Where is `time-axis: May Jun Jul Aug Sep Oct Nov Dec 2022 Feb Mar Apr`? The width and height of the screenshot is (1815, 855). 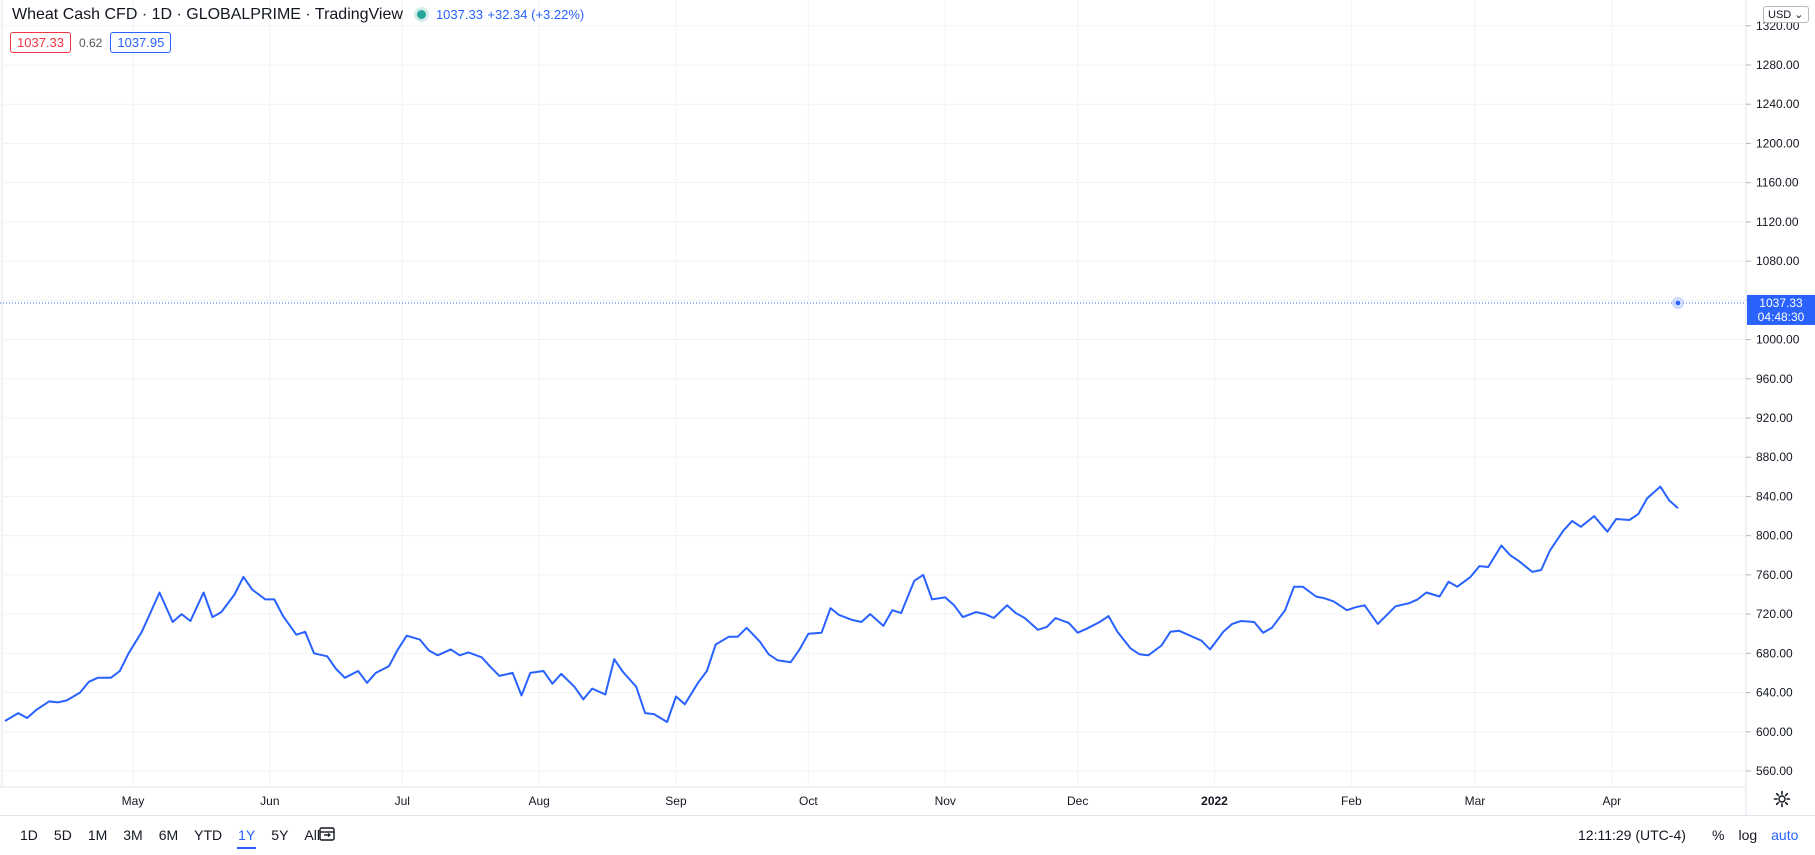
time-axis: May Jun Jul Aug Sep Oct Nov Dec 2022 Feb Mar Apr is located at coordinates (871, 801).